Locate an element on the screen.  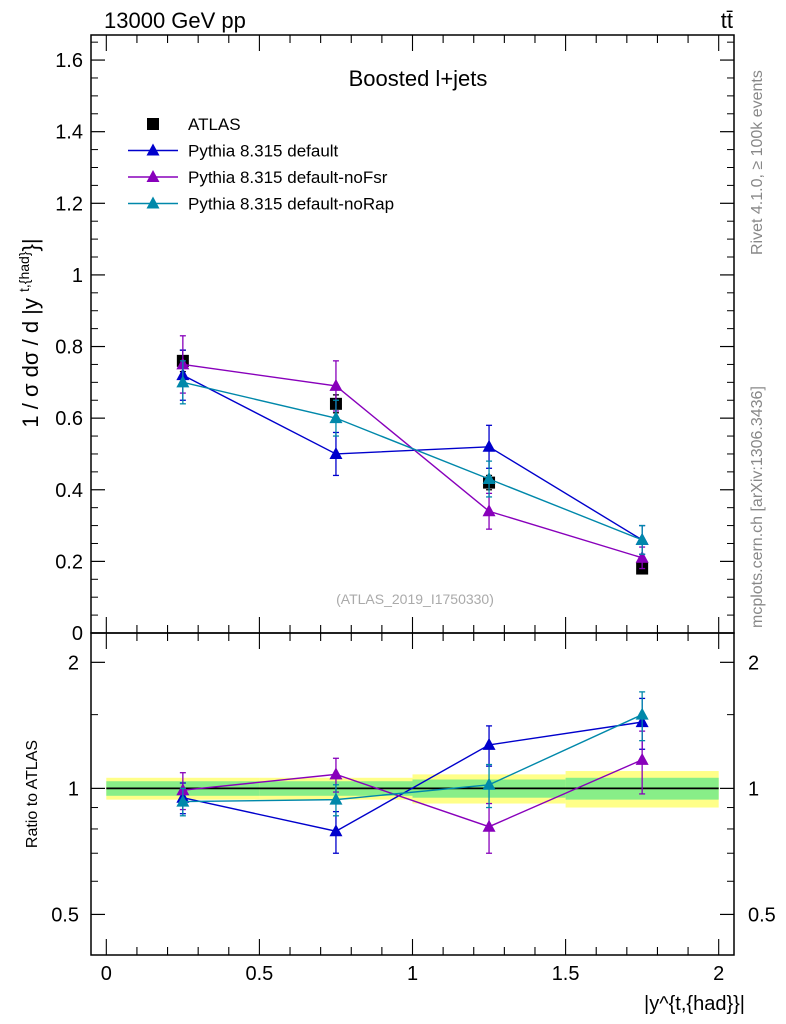
mcplots-label: mcplots.cern.ch [arXiv:1306.3436] is located at coordinates (757, 507).